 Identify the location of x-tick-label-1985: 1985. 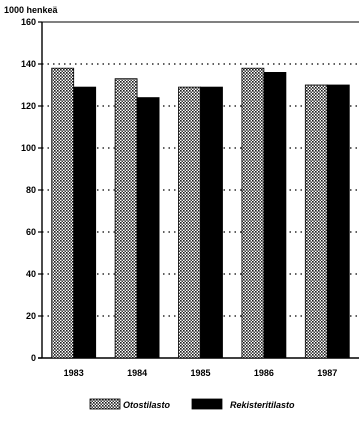
(200, 373).